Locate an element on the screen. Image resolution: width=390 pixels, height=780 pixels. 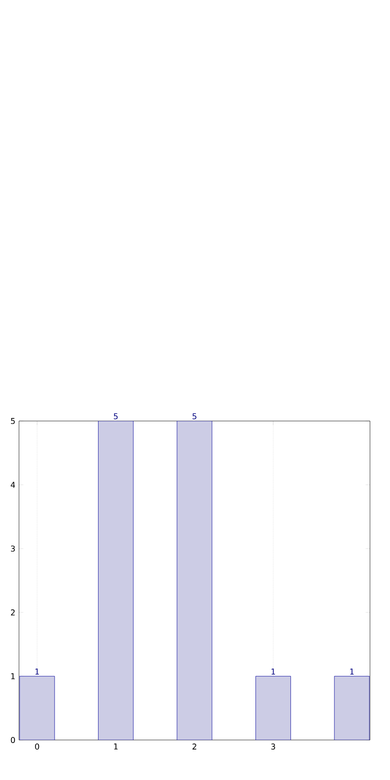
x-tick-label: 1 is located at coordinates (116, 747).